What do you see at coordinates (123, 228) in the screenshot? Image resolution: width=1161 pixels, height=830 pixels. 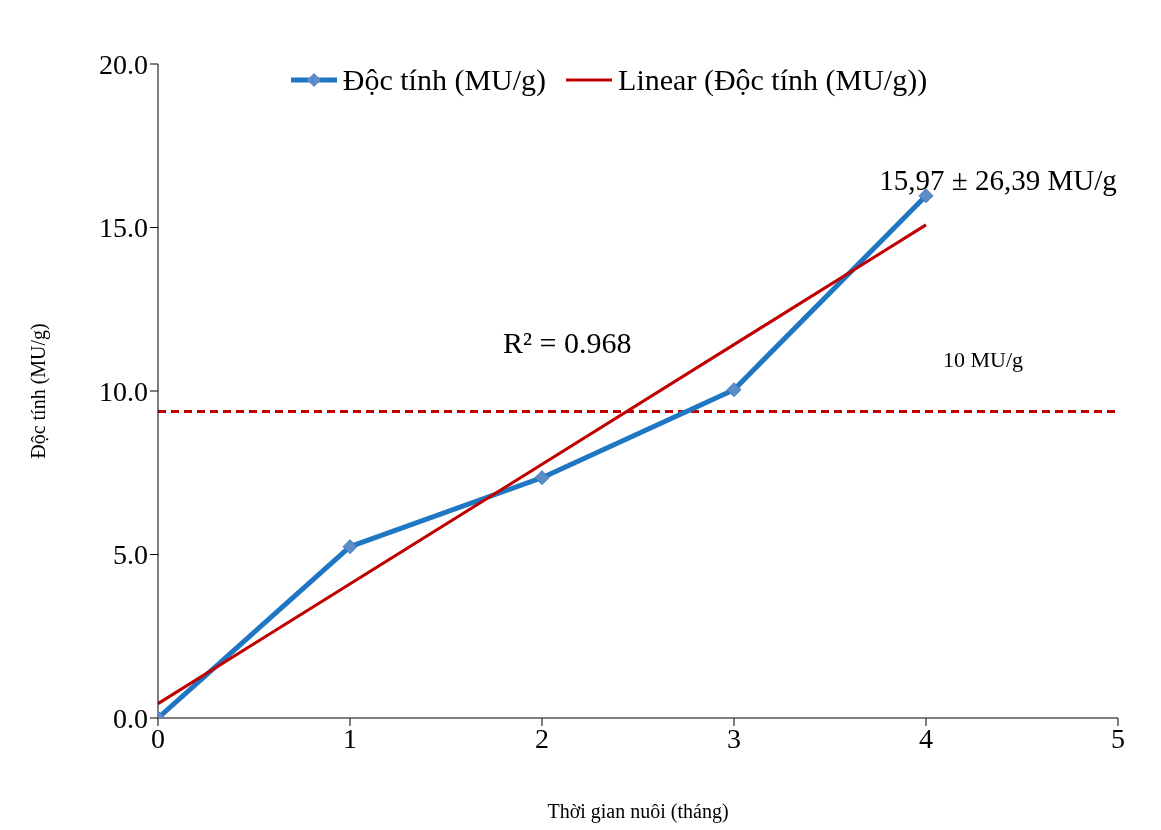 I see `y-tick-label: 15.0` at bounding box center [123, 228].